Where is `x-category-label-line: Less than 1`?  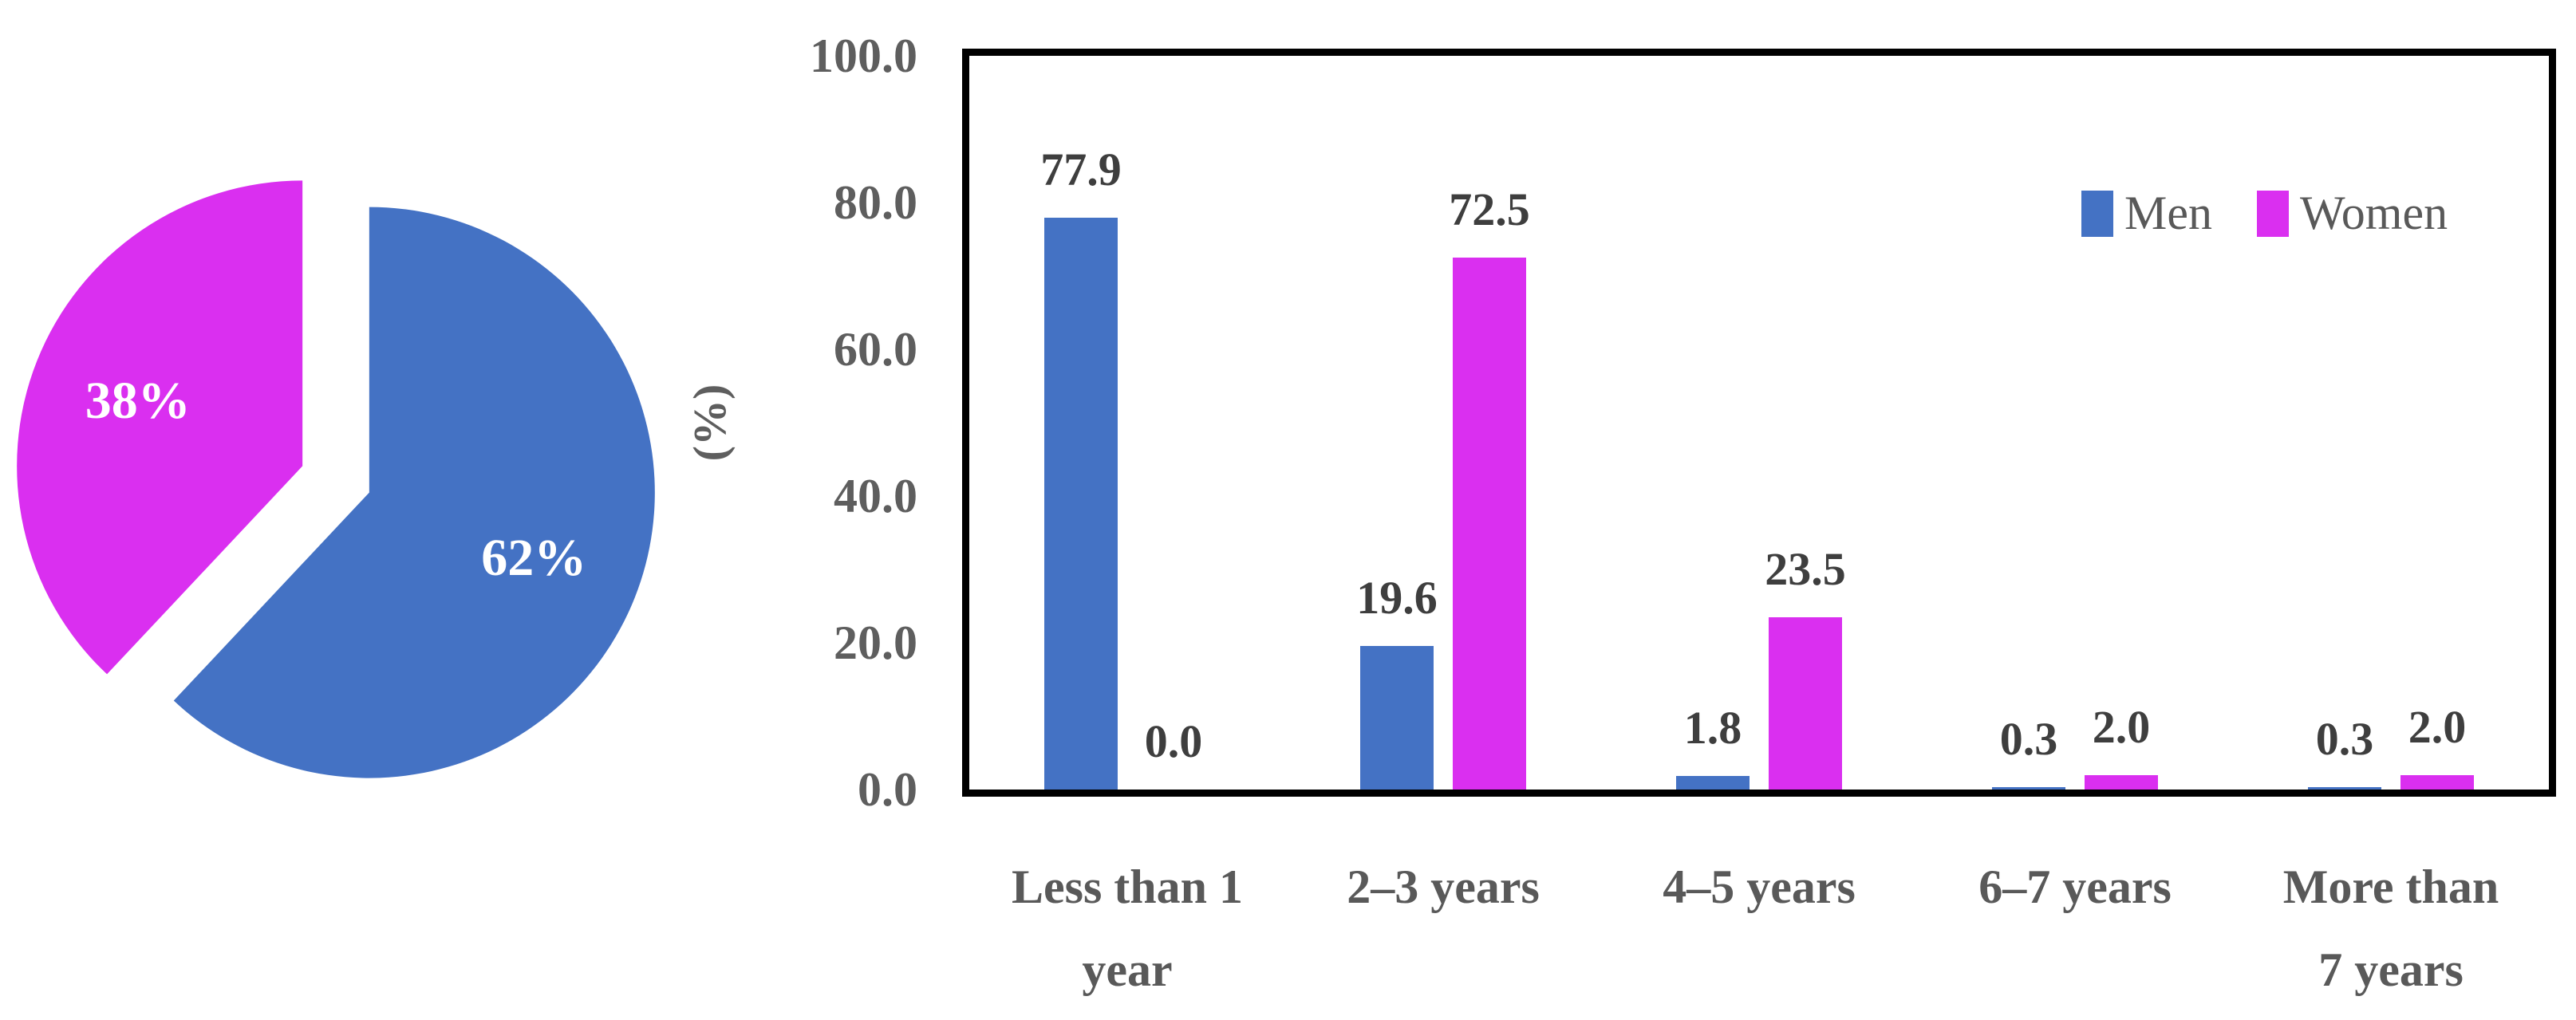
x-category-label-line: Less than 1 is located at coordinates (1127, 887).